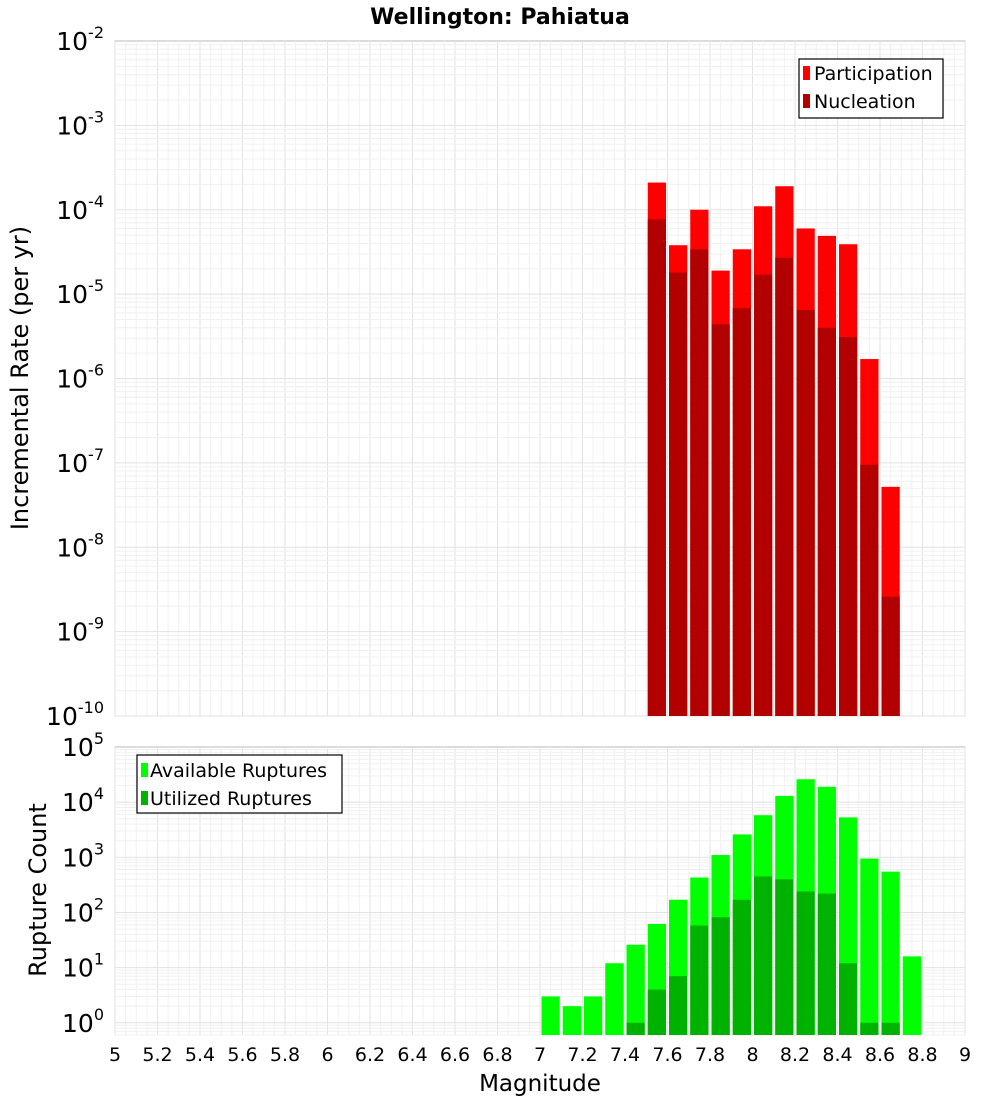 The image size is (1000, 1105). Describe the element at coordinates (242, 1055) in the screenshot. I see `x-tick-label: 5.6` at that location.